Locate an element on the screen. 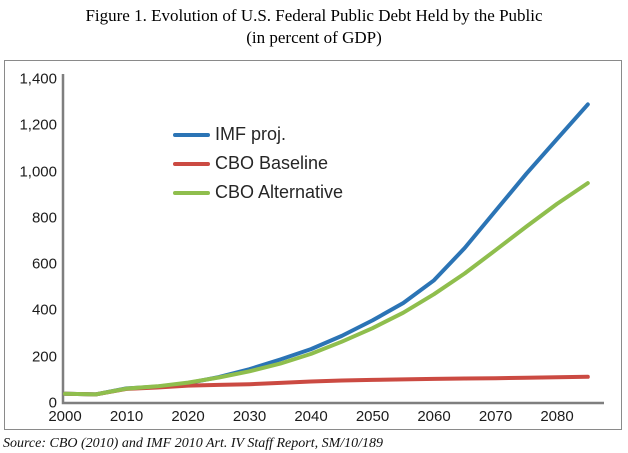 Image resolution: width=628 pixels, height=453 pixels. imf-proj-line-swatch is located at coordinates (191, 134).